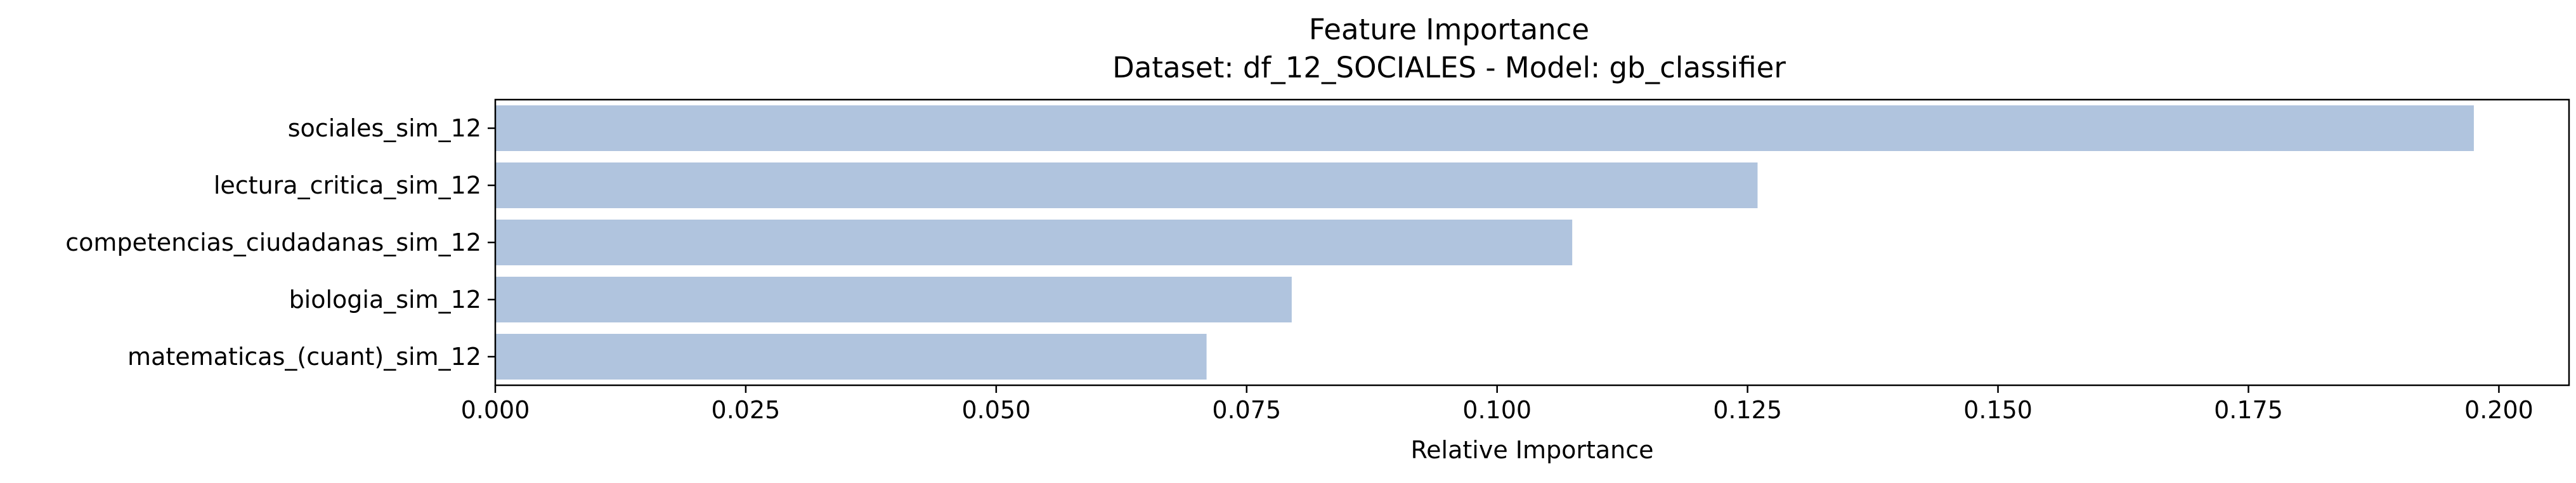 This screenshot has height=483, width=2576. Describe the element at coordinates (1998, 410) in the screenshot. I see `x-tick-label: 0.150` at that location.